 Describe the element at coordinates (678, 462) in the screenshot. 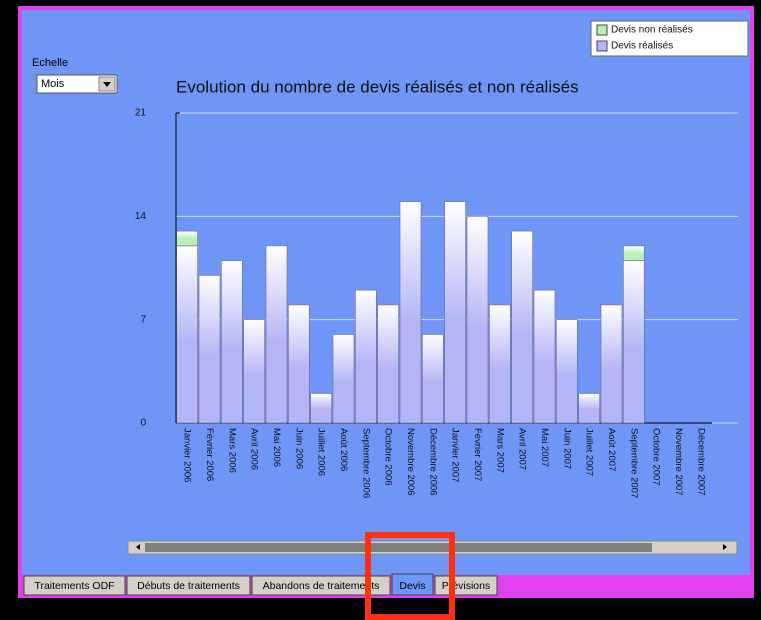

I see `x-tick-label: Novembre 2007` at that location.